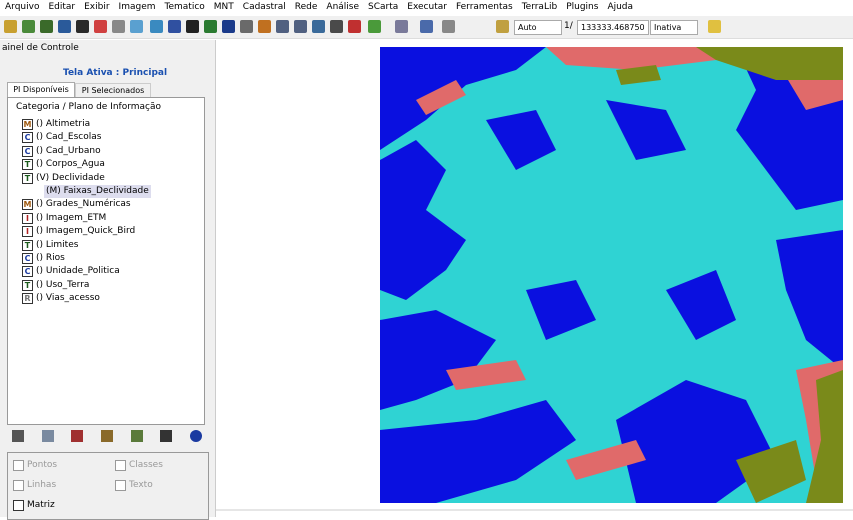 The image size is (853, 520). I want to click on layer-icon: R, so click(27, 299).